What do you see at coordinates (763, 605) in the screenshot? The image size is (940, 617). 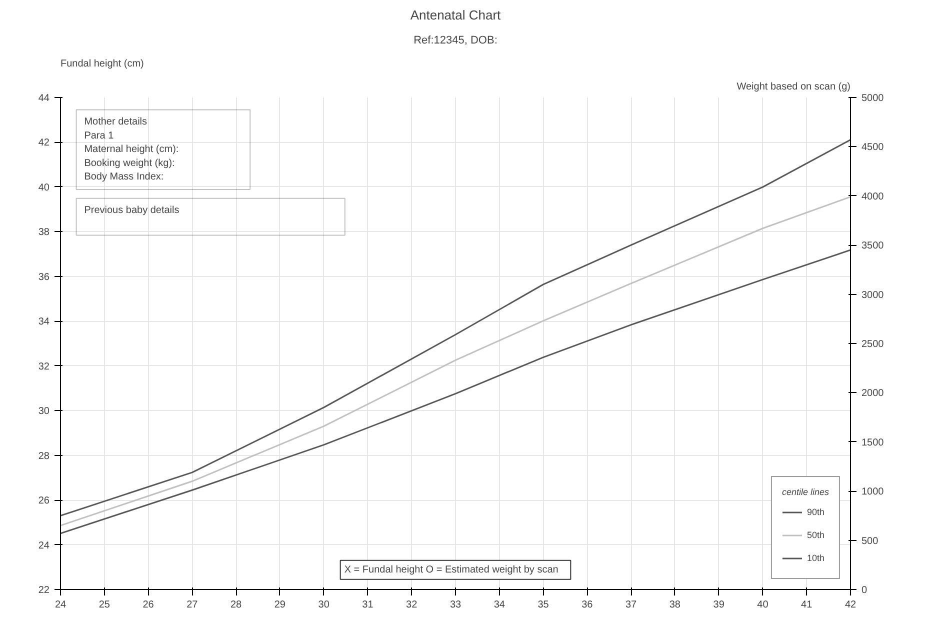 I see `x-tick-label: 40` at bounding box center [763, 605].